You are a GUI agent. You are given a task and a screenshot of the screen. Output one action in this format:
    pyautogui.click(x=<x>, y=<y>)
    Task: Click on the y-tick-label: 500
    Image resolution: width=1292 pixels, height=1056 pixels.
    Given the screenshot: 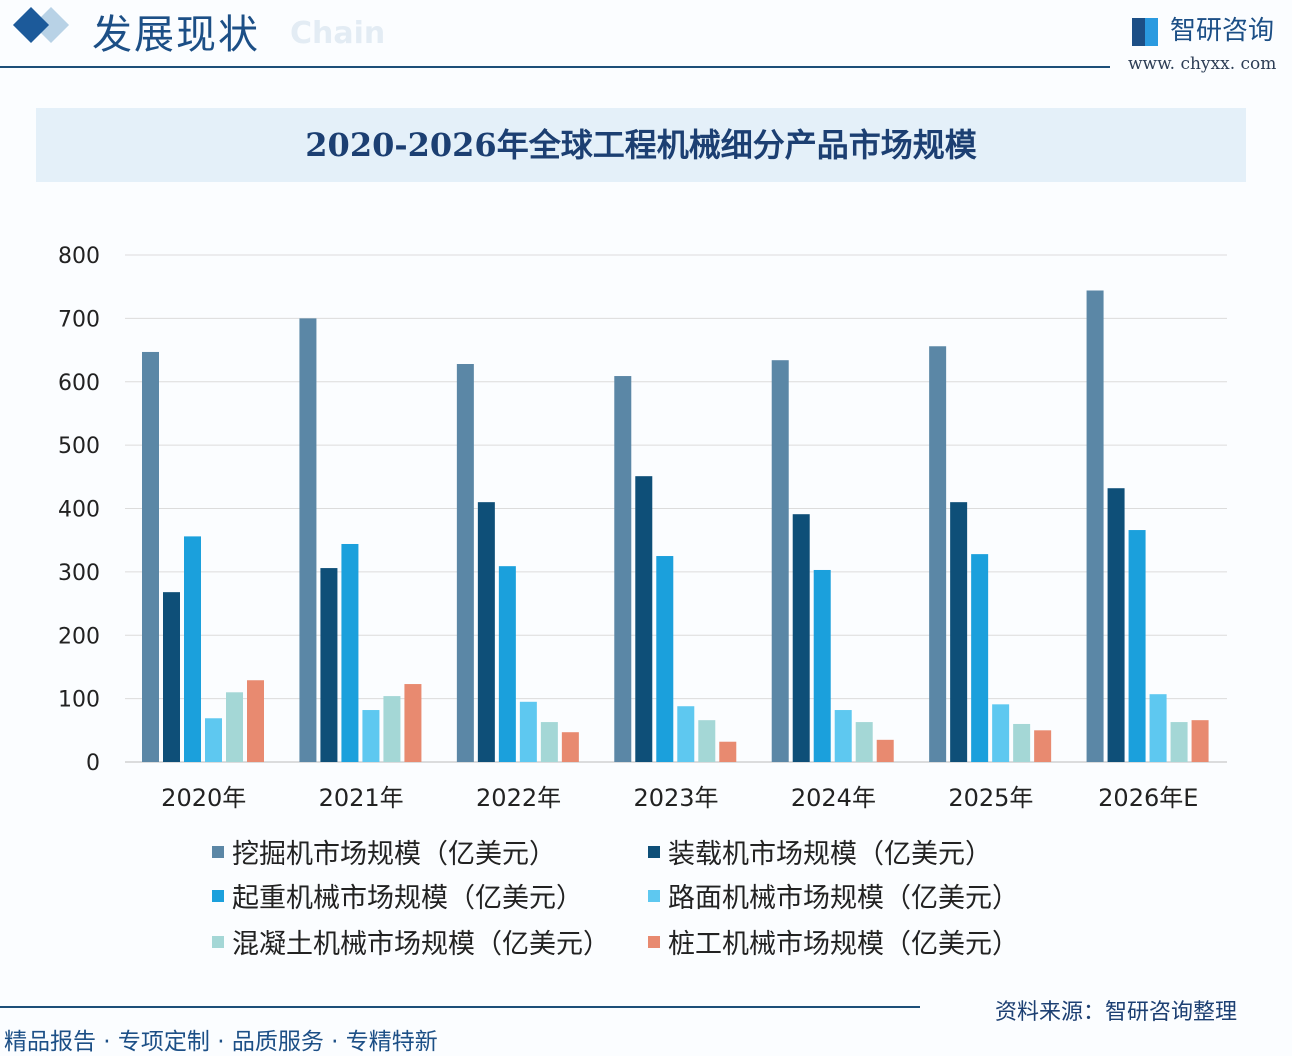 What is the action you would take?
    pyautogui.click(x=79, y=446)
    